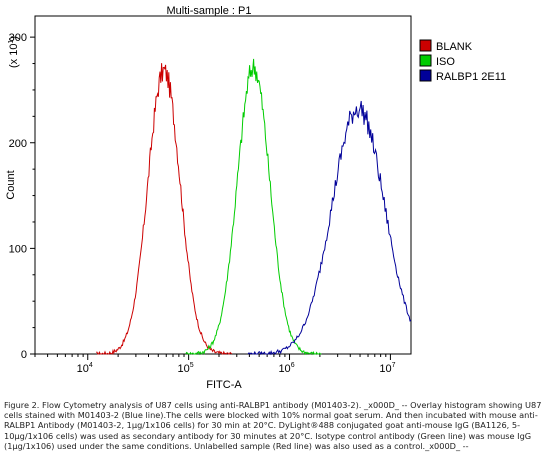 The width and height of the screenshot is (547, 463). What do you see at coordinates (18, 144) in the screenshot?
I see `y-tick-label-2: 200` at bounding box center [18, 144].